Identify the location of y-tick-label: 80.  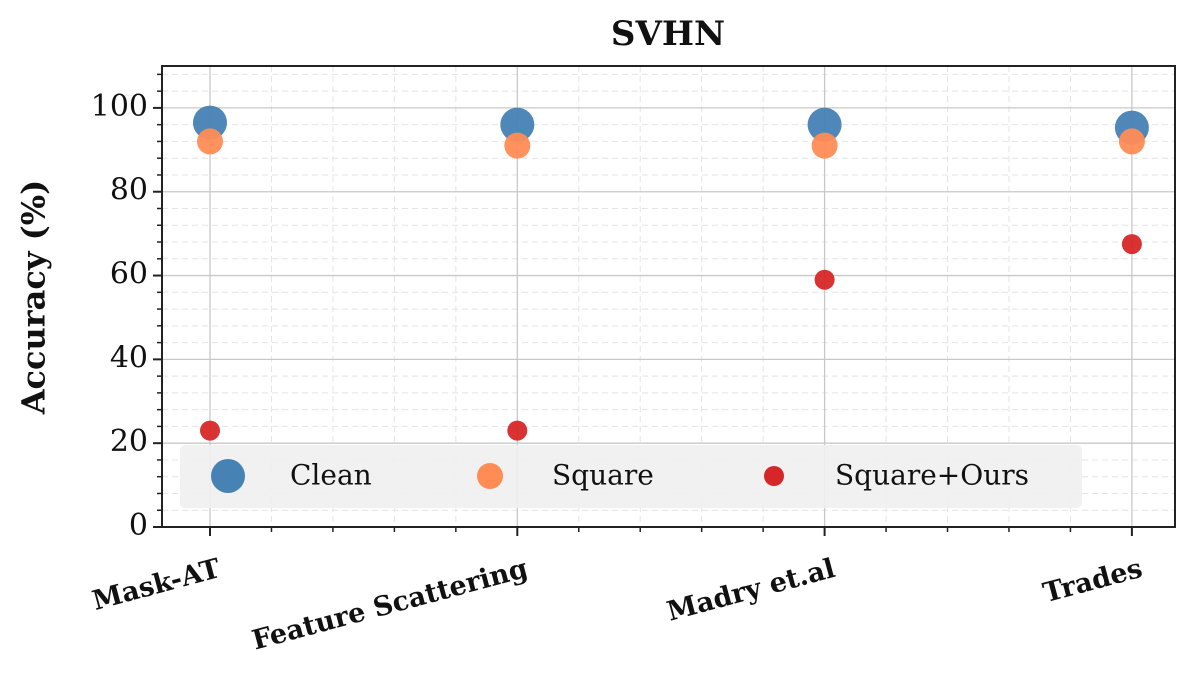
(129, 190).